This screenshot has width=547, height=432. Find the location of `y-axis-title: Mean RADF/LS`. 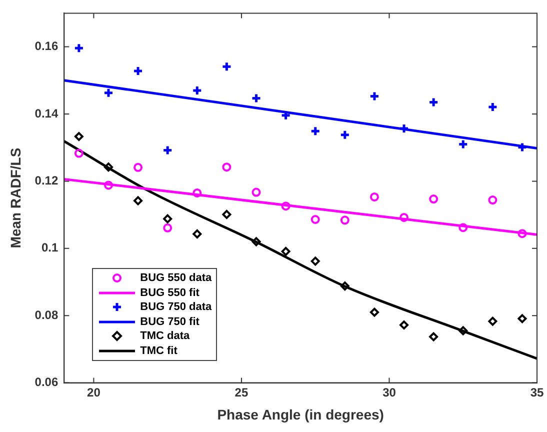

y-axis-title: Mean RADF/LS is located at coordinates (15, 198).